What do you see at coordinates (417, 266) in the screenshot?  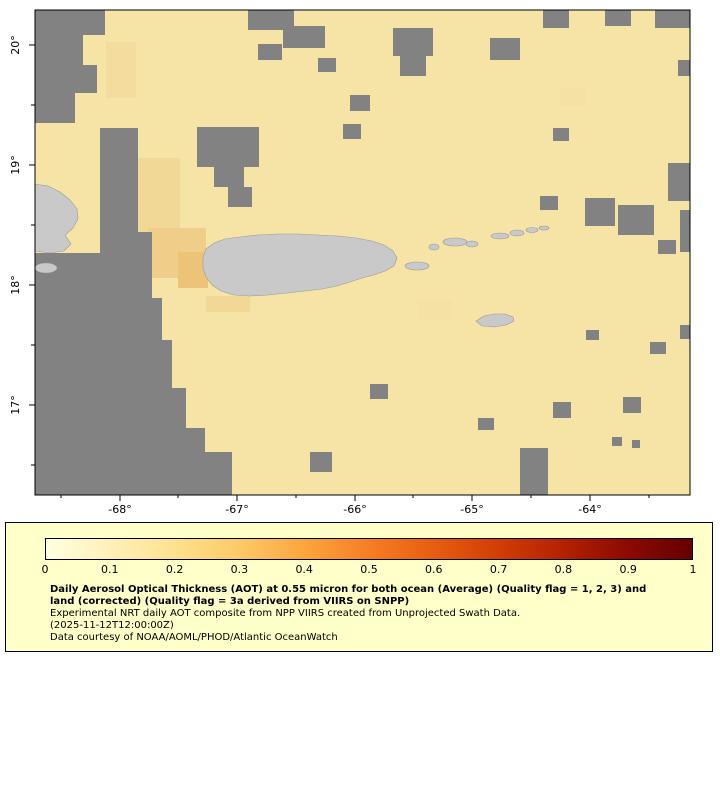 I see `island-vieques` at bounding box center [417, 266].